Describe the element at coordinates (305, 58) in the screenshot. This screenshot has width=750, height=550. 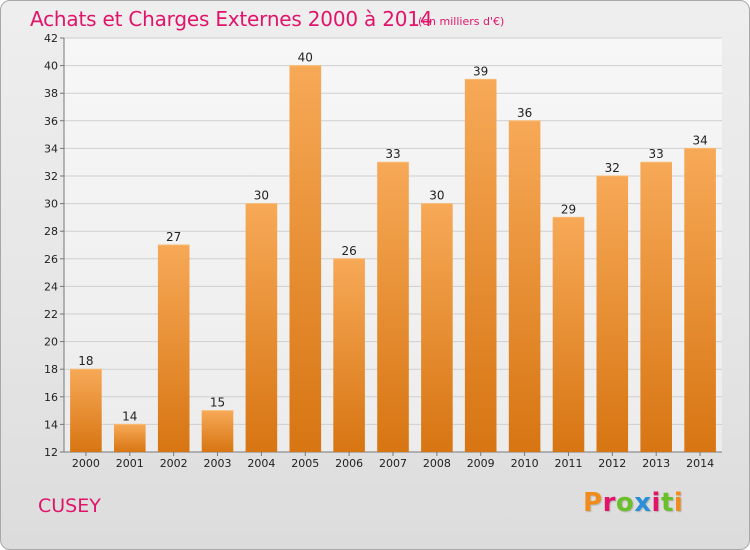
I see `data-label-2005: 40` at that location.